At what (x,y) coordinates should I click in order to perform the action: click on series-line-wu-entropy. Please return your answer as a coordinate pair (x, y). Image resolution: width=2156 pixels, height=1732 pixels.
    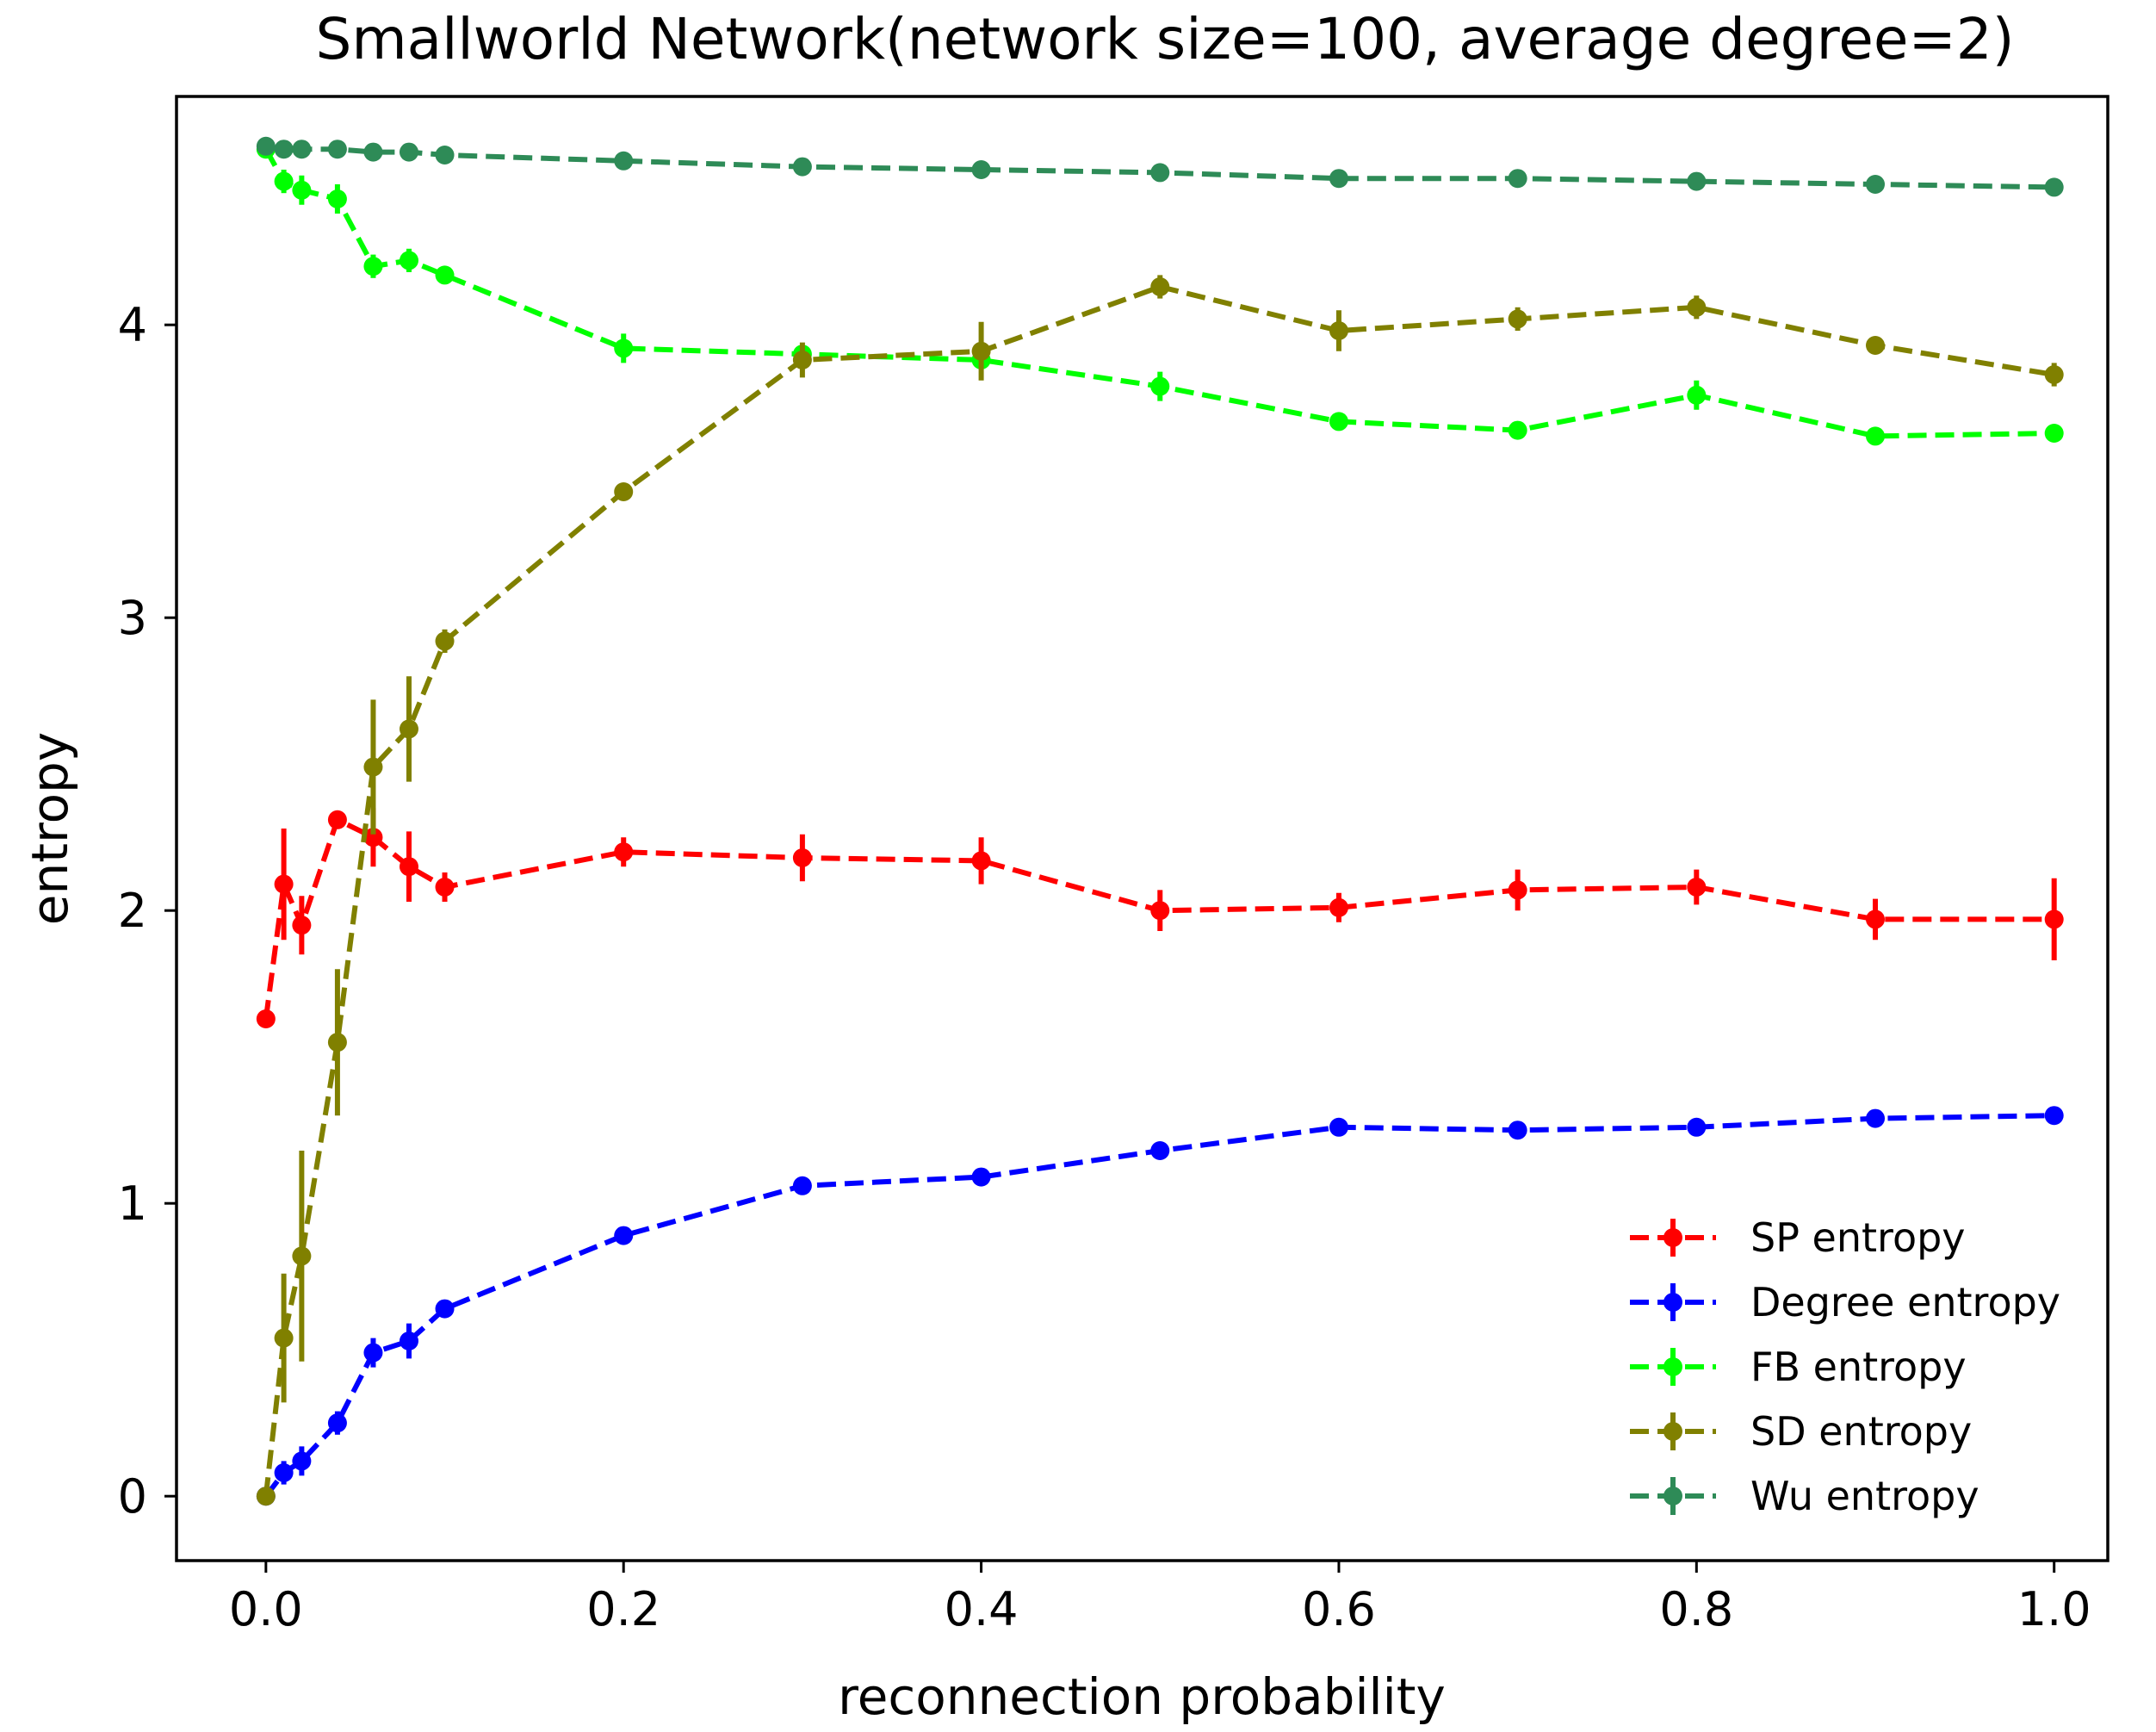
    Looking at the image, I should click on (1159, 166).